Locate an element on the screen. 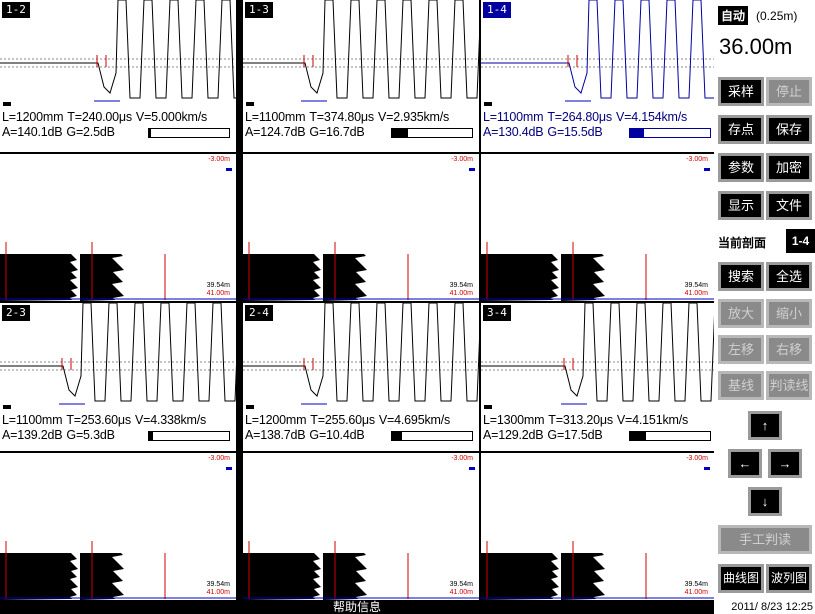  section-tag: 2-4 is located at coordinates (259, 313).